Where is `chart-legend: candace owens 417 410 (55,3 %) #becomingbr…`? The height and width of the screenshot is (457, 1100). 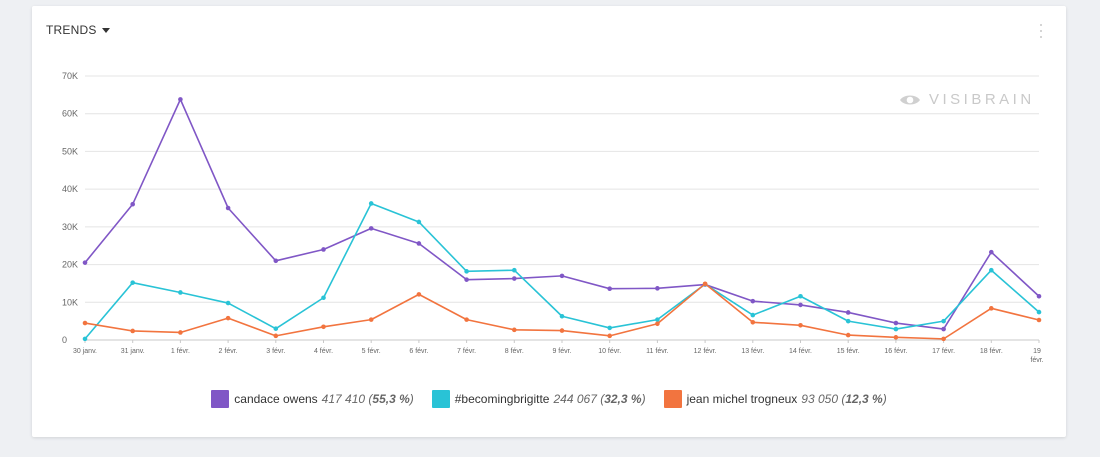
chart-legend: candace owens 417 410 (55,3 %) #becomingbr… is located at coordinates (549, 399).